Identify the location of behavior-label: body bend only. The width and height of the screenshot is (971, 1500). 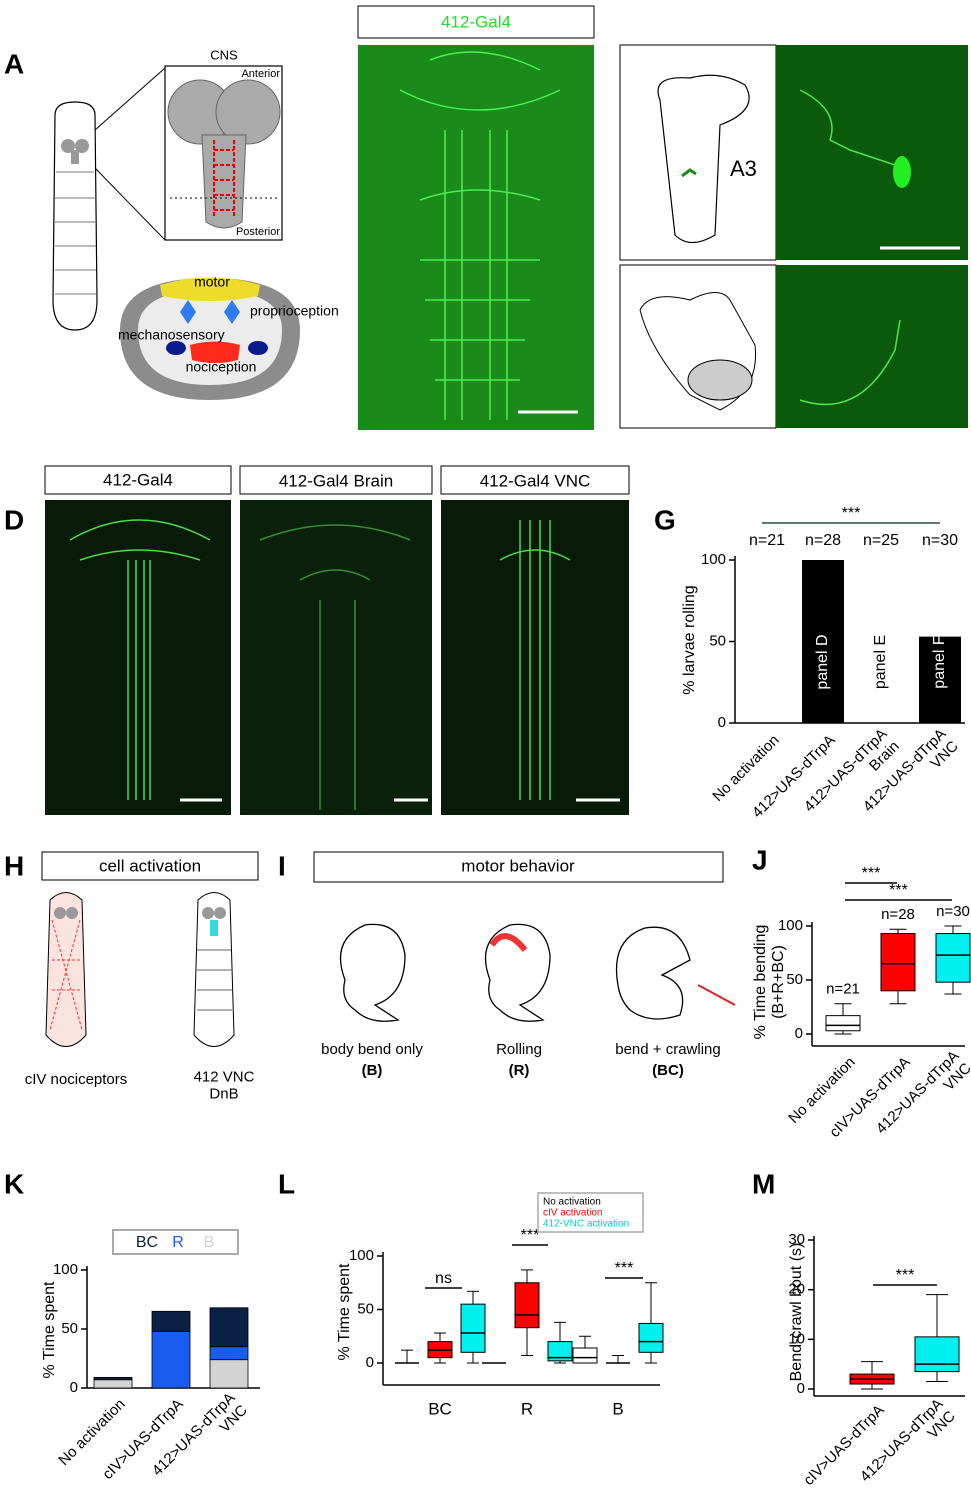
(372, 1049).